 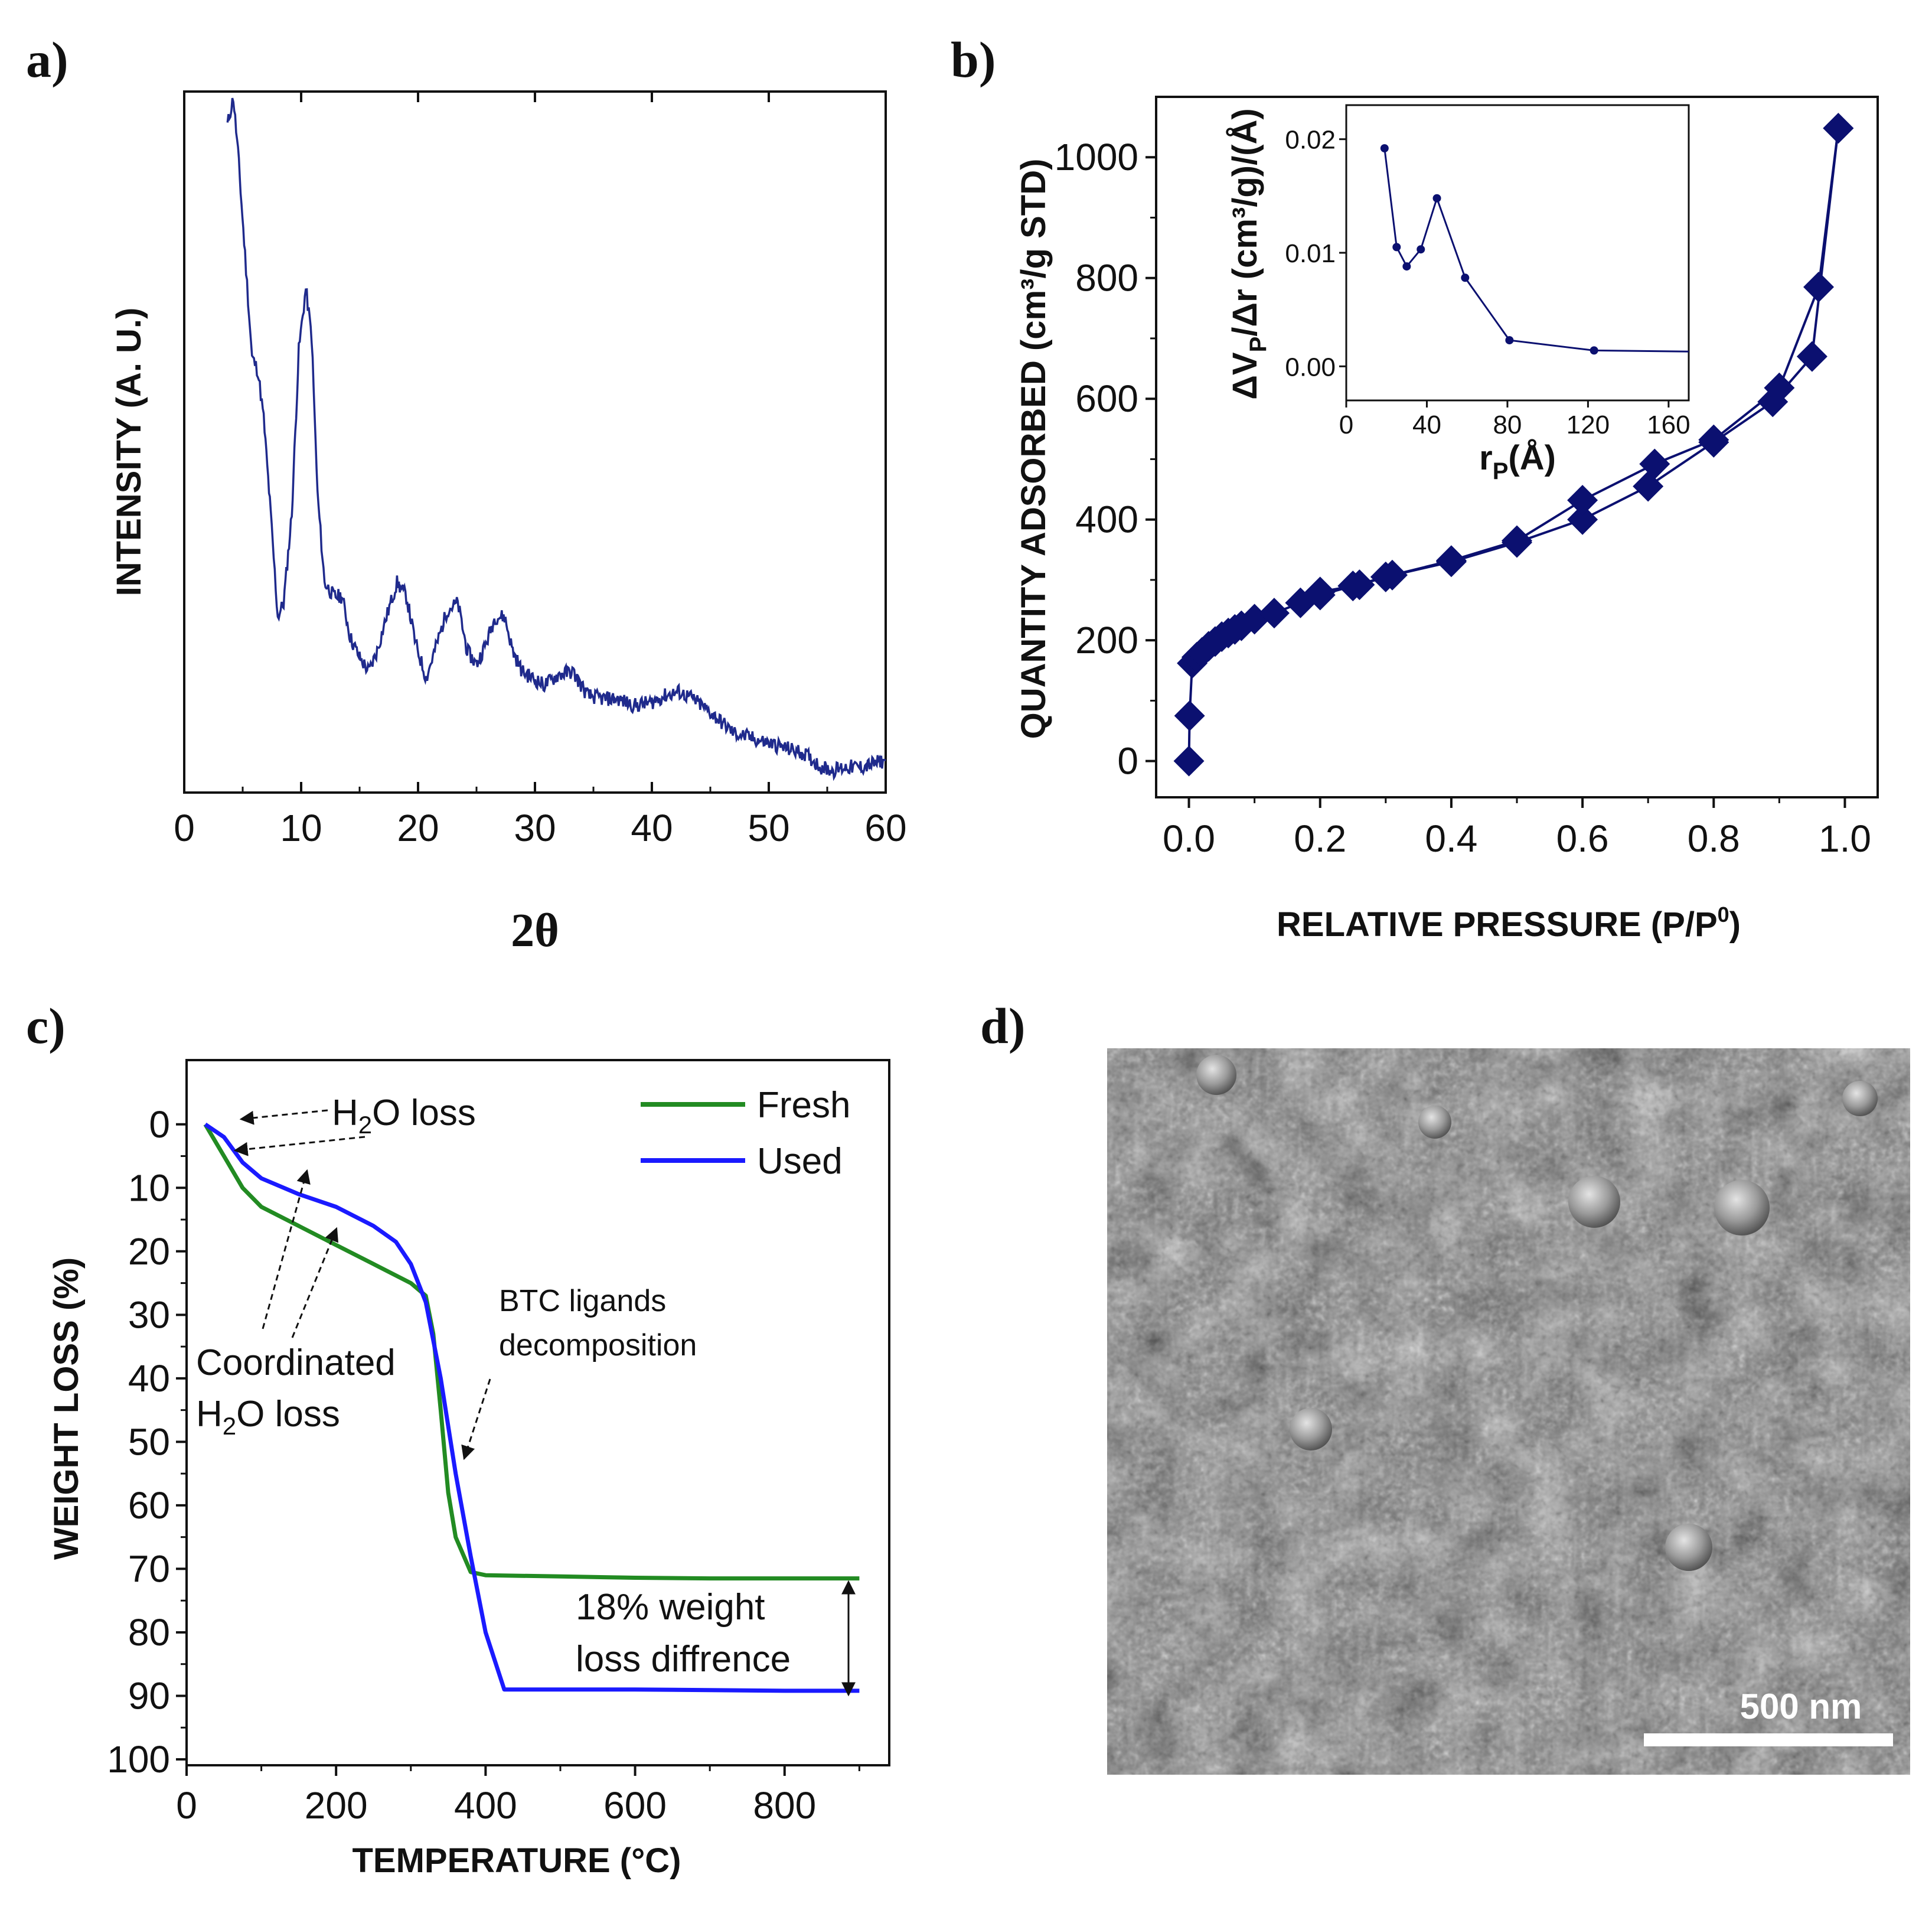 I want to click on xrd-pattern-line, so click(x=556, y=439).